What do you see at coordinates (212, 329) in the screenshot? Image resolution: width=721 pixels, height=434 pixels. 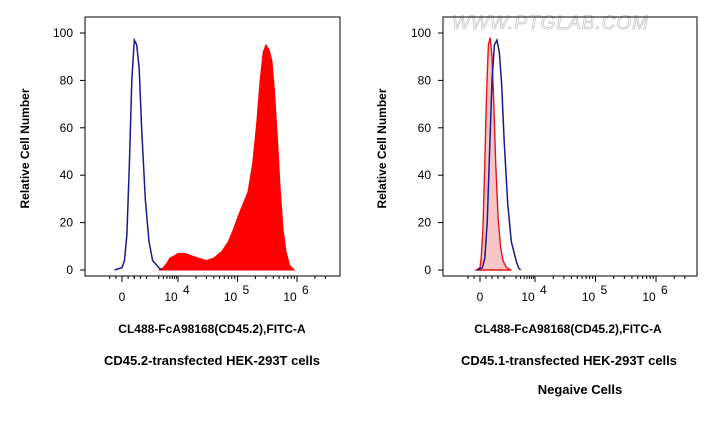 I see `x-axis-label-left: CL488-FcA98168(CD45.2),FITC-A` at bounding box center [212, 329].